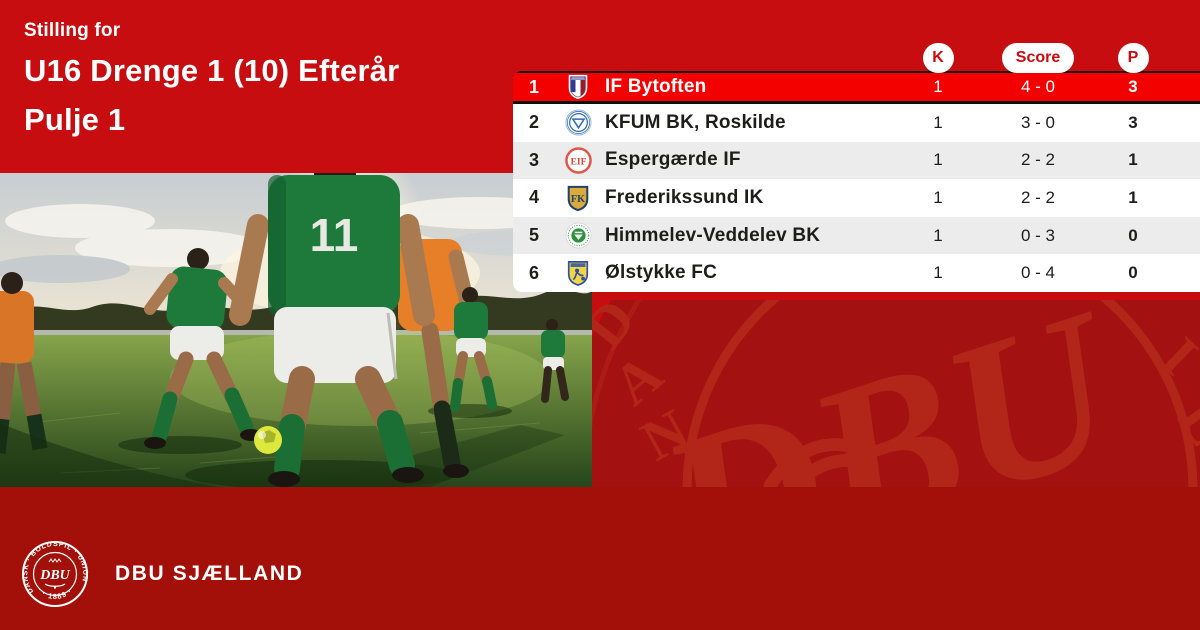 The height and width of the screenshot is (630, 1200). Describe the element at coordinates (72, 30) in the screenshot. I see `page-eyebrow: Stilling for` at that location.